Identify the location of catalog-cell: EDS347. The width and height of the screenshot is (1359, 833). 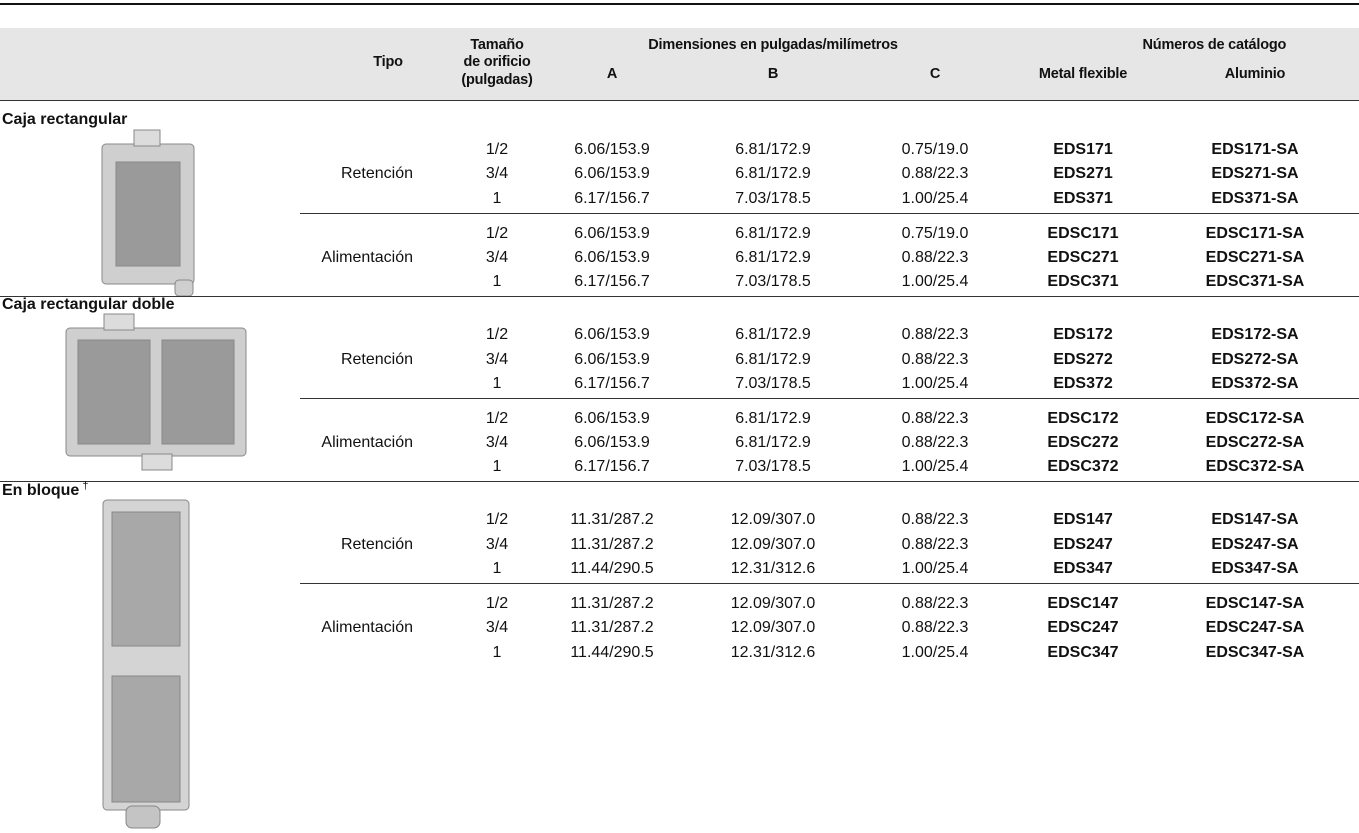
(1083, 568).